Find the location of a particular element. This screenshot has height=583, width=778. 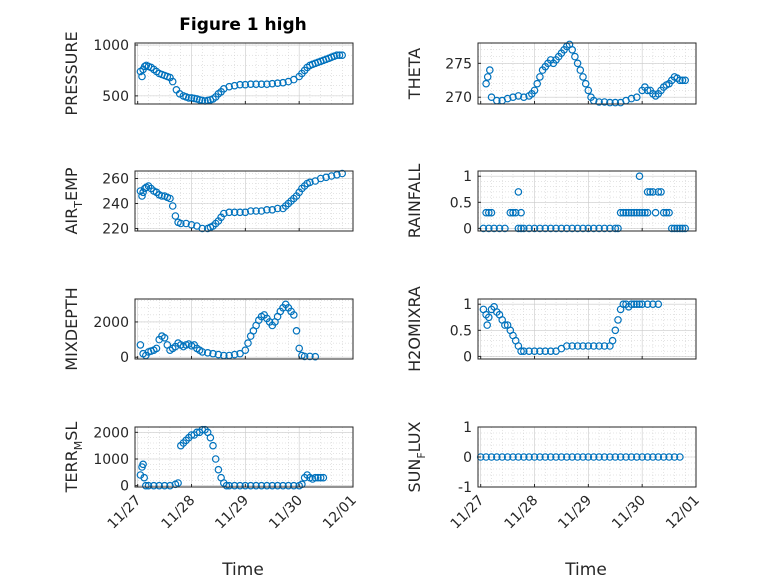

y-tick-label: 500 is located at coordinates (115, 97).